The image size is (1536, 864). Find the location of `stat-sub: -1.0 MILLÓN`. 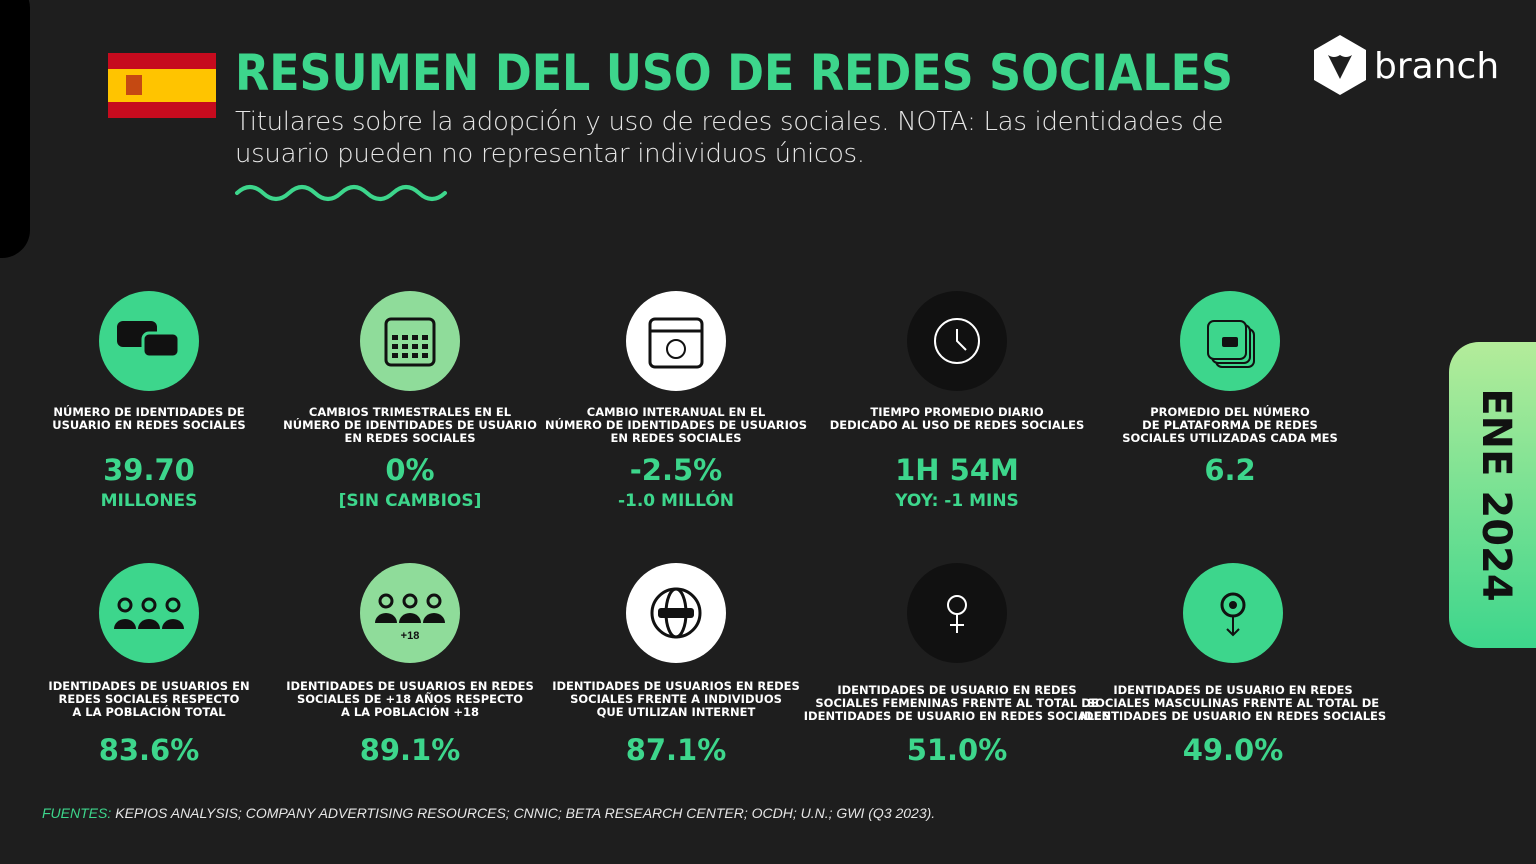

stat-sub: -1.0 MILLÓN is located at coordinates (676, 500).